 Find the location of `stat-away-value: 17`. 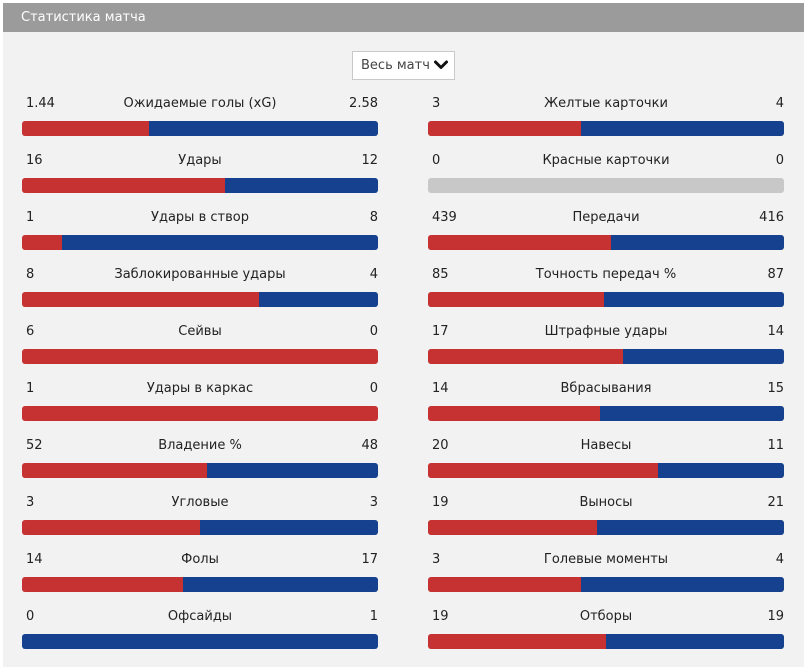

stat-away-value: 17 is located at coordinates (369, 559).